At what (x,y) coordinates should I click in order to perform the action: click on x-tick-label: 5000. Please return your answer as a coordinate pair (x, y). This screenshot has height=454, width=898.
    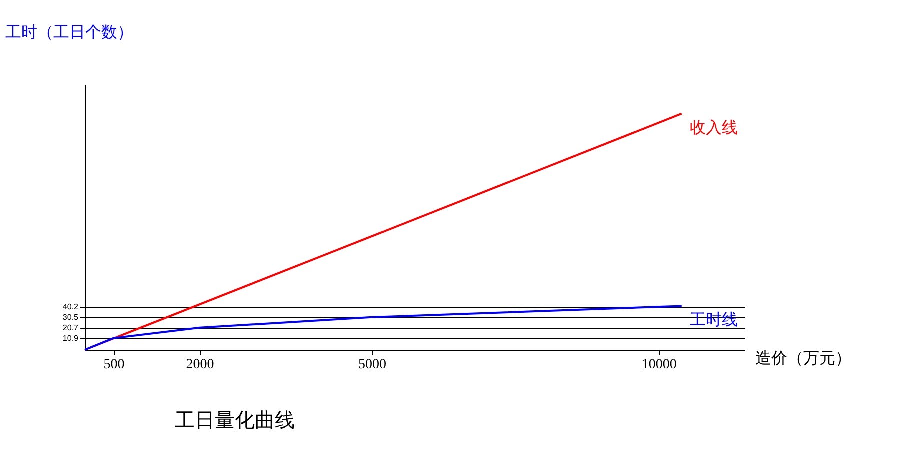
    Looking at the image, I should click on (372, 365).